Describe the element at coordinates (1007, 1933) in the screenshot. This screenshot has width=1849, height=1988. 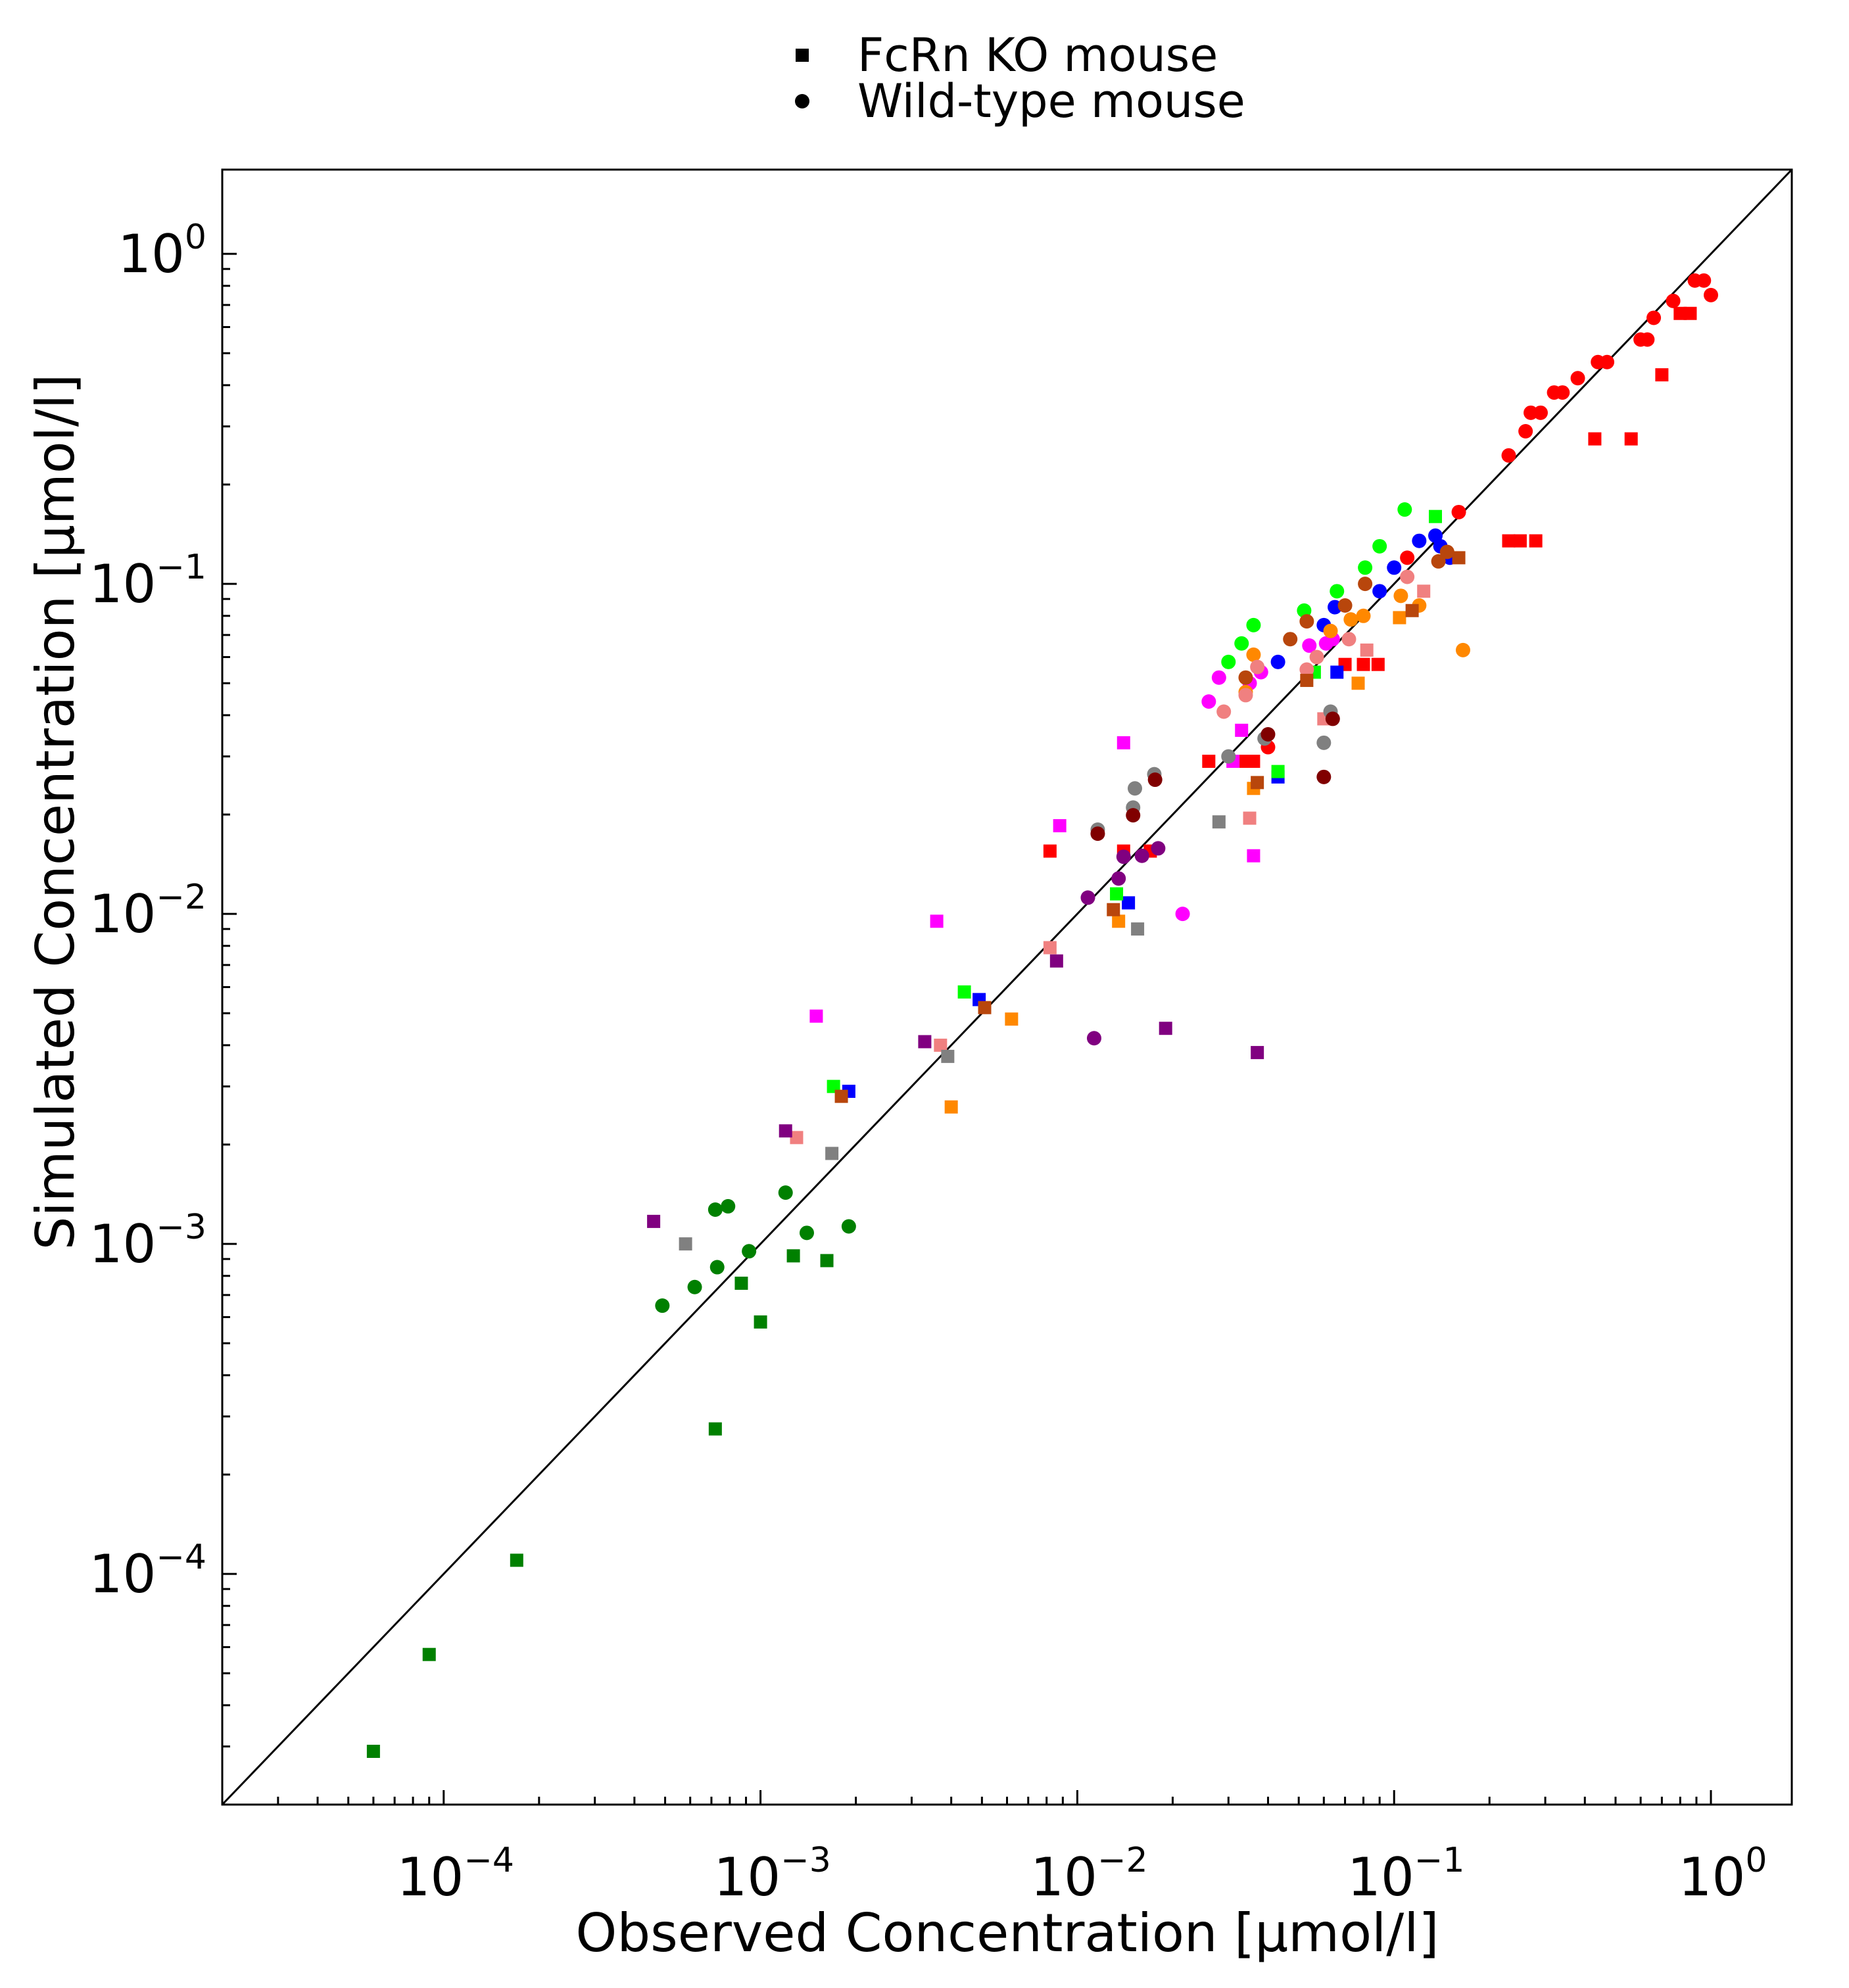
I see `x-axis-label: Observed Concentration [µmol/l]` at that location.